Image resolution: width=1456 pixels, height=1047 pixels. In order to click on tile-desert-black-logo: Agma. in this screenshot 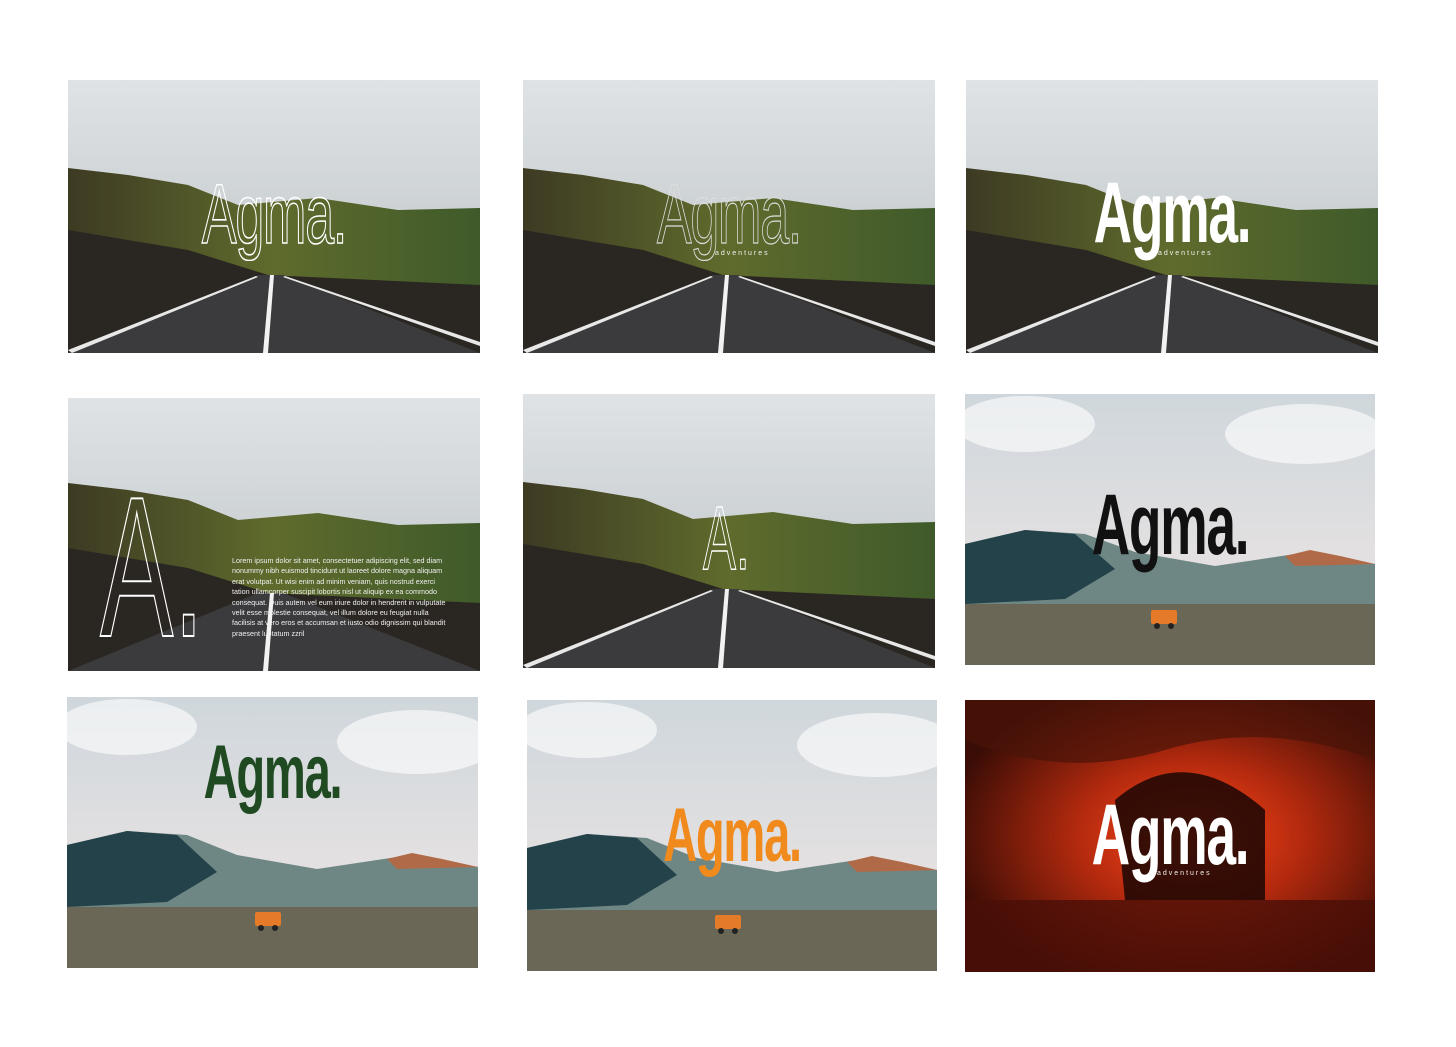, I will do `click(1170, 529)`.